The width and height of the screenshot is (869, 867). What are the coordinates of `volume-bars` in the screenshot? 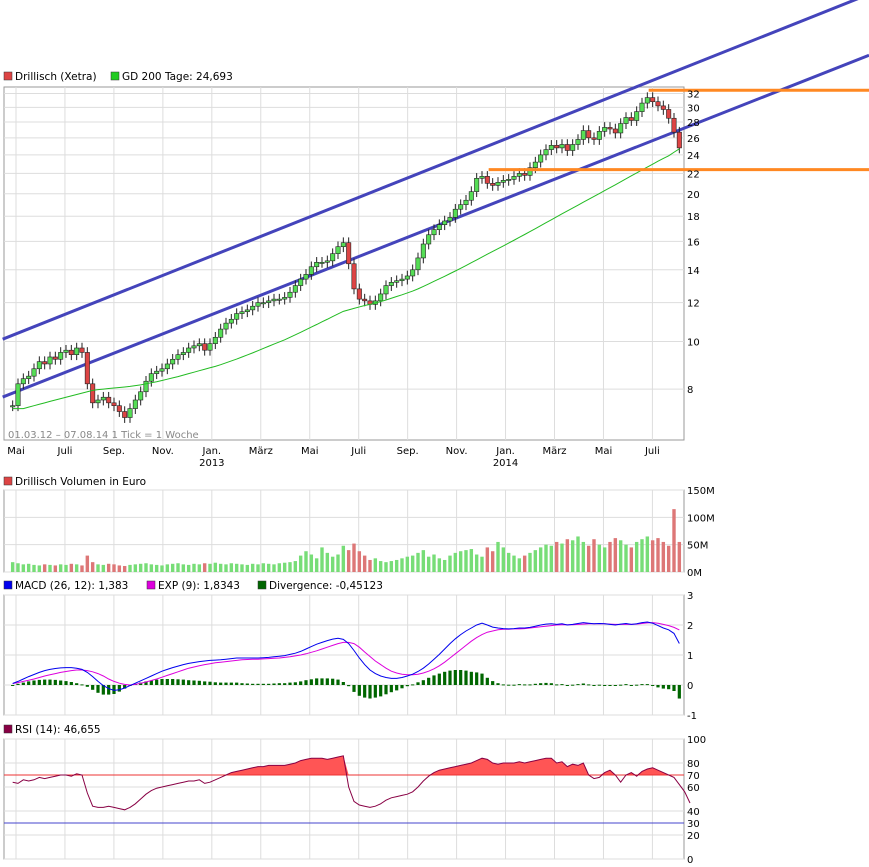 It's located at (346, 540).